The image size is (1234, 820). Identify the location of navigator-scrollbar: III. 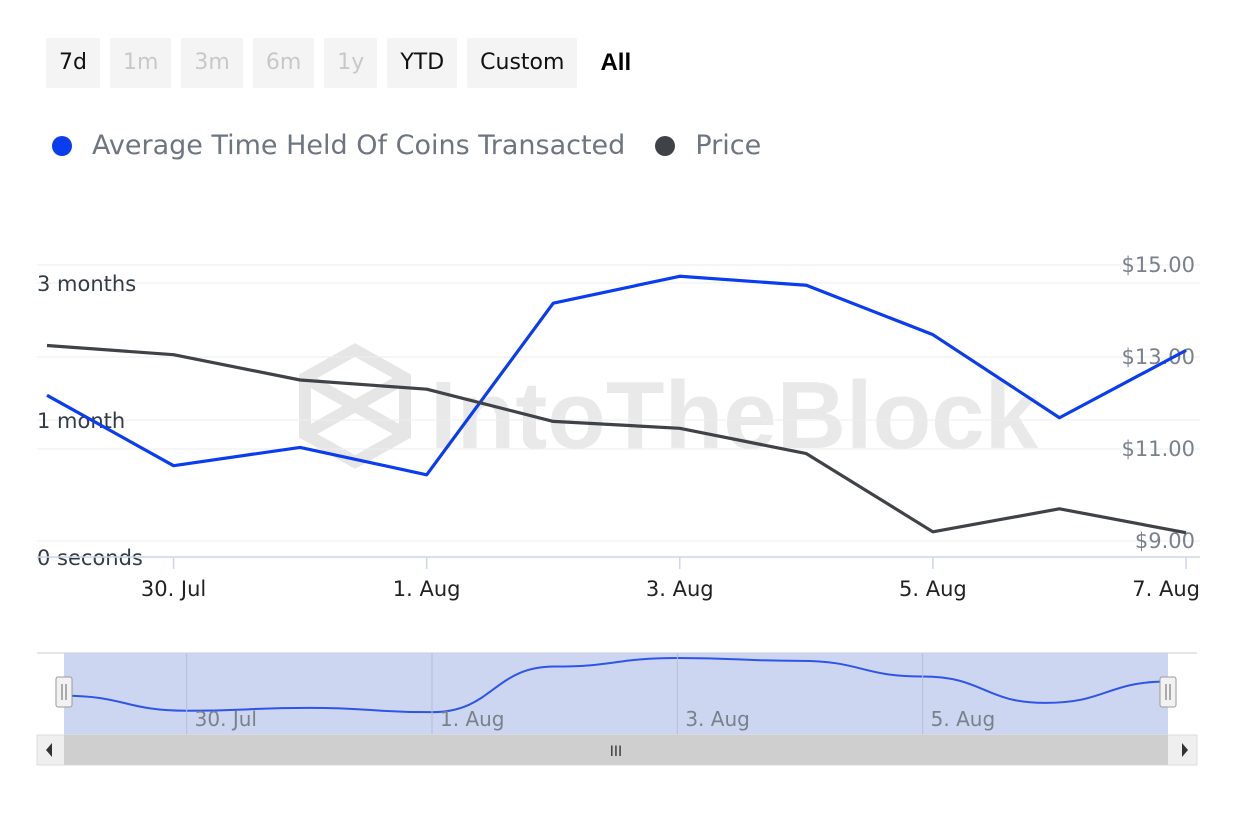
(617, 750).